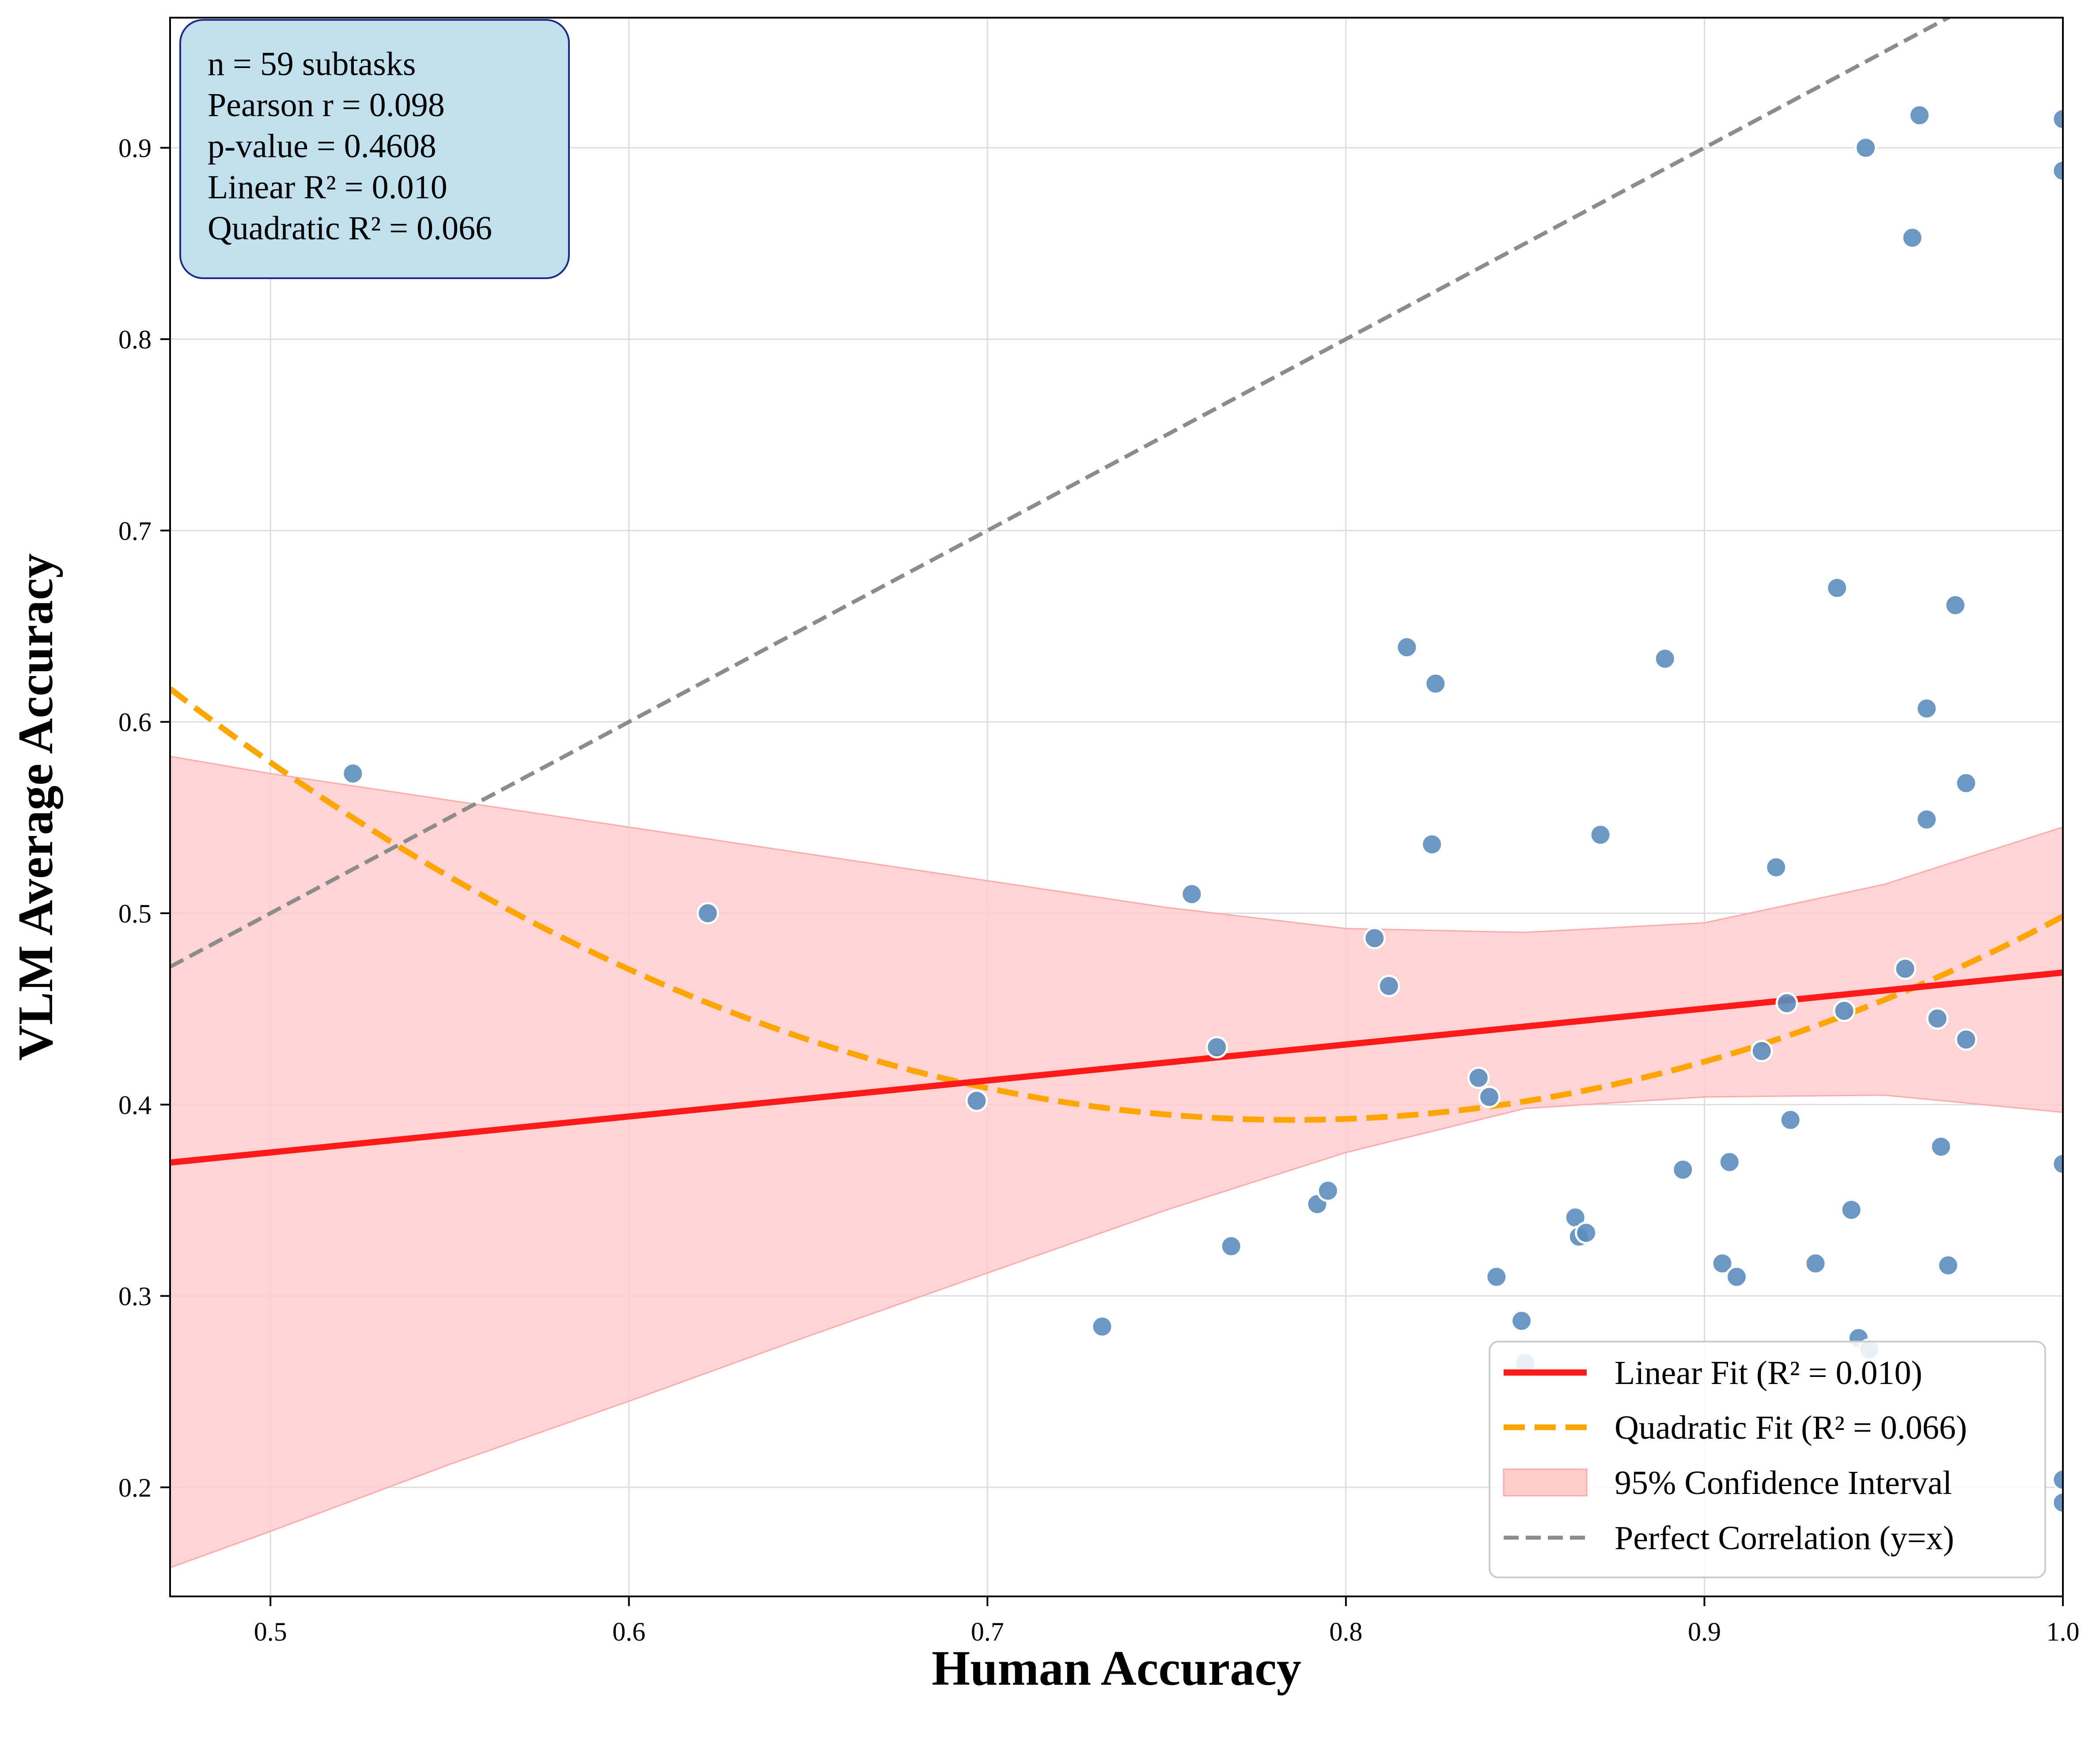 This screenshot has height=1747, width=2100. Describe the element at coordinates (135, 148) in the screenshot. I see `y-tick-label: 0.9` at that location.